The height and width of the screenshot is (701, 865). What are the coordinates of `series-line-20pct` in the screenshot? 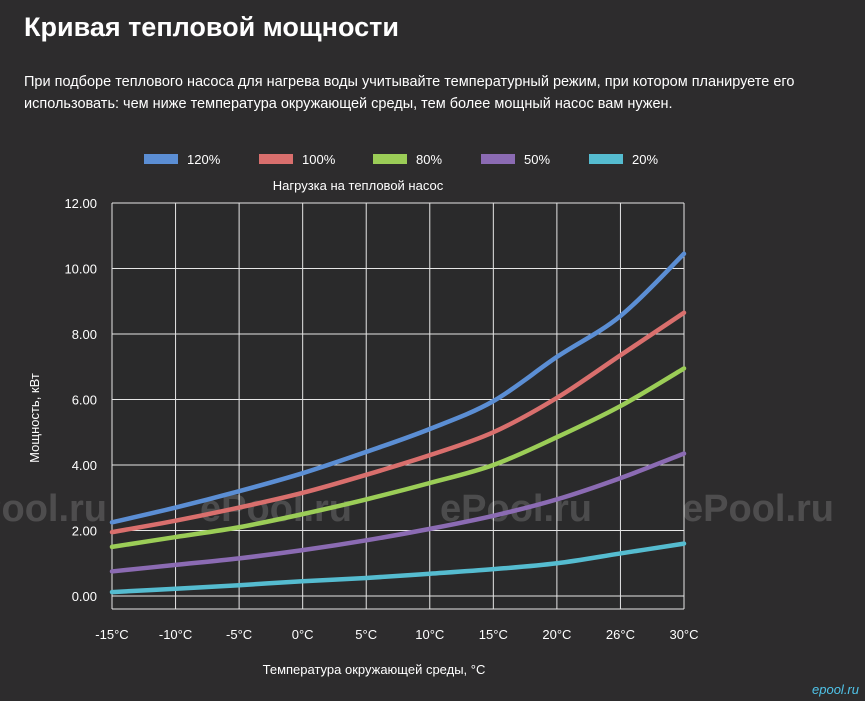 It's located at (398, 568).